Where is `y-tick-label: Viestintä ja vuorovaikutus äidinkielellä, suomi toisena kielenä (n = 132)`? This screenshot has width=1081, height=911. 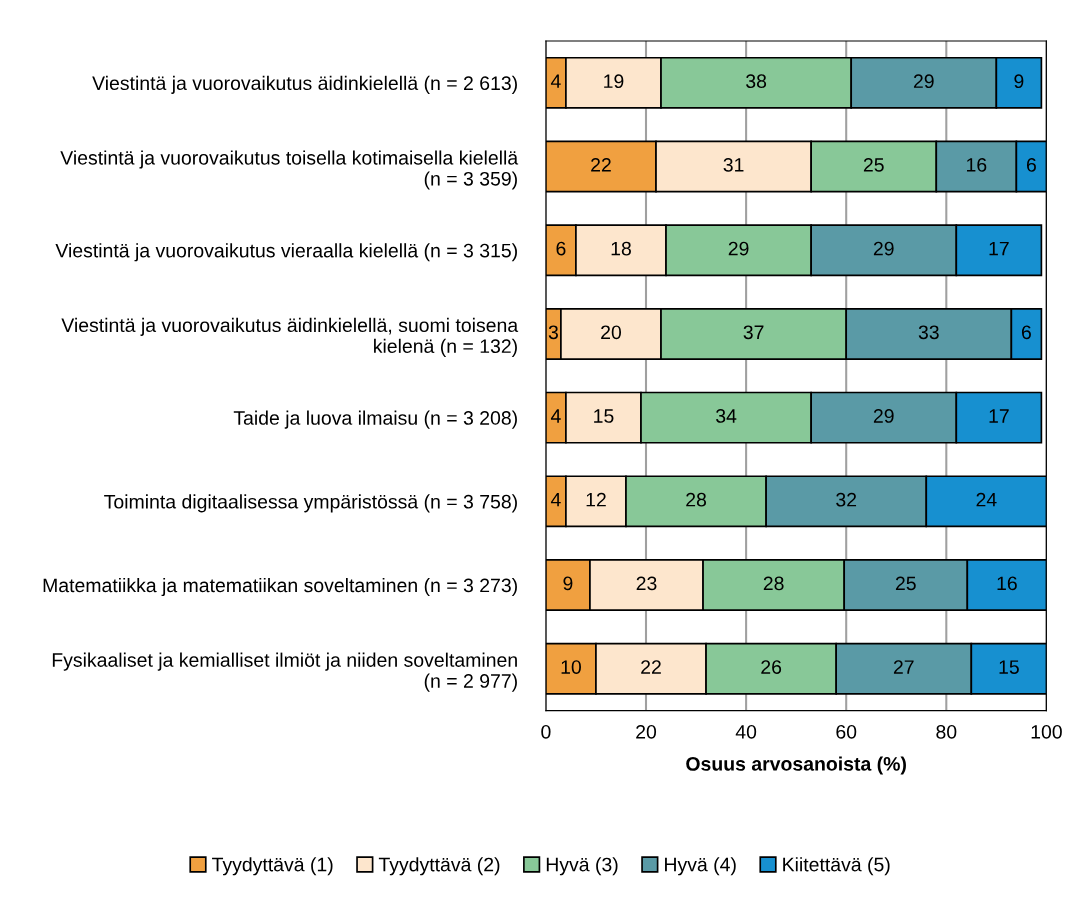 y-tick-label: Viestintä ja vuorovaikutus äidinkielellä, suomi toisena kielenä (n = 132) is located at coordinates (290, 337).